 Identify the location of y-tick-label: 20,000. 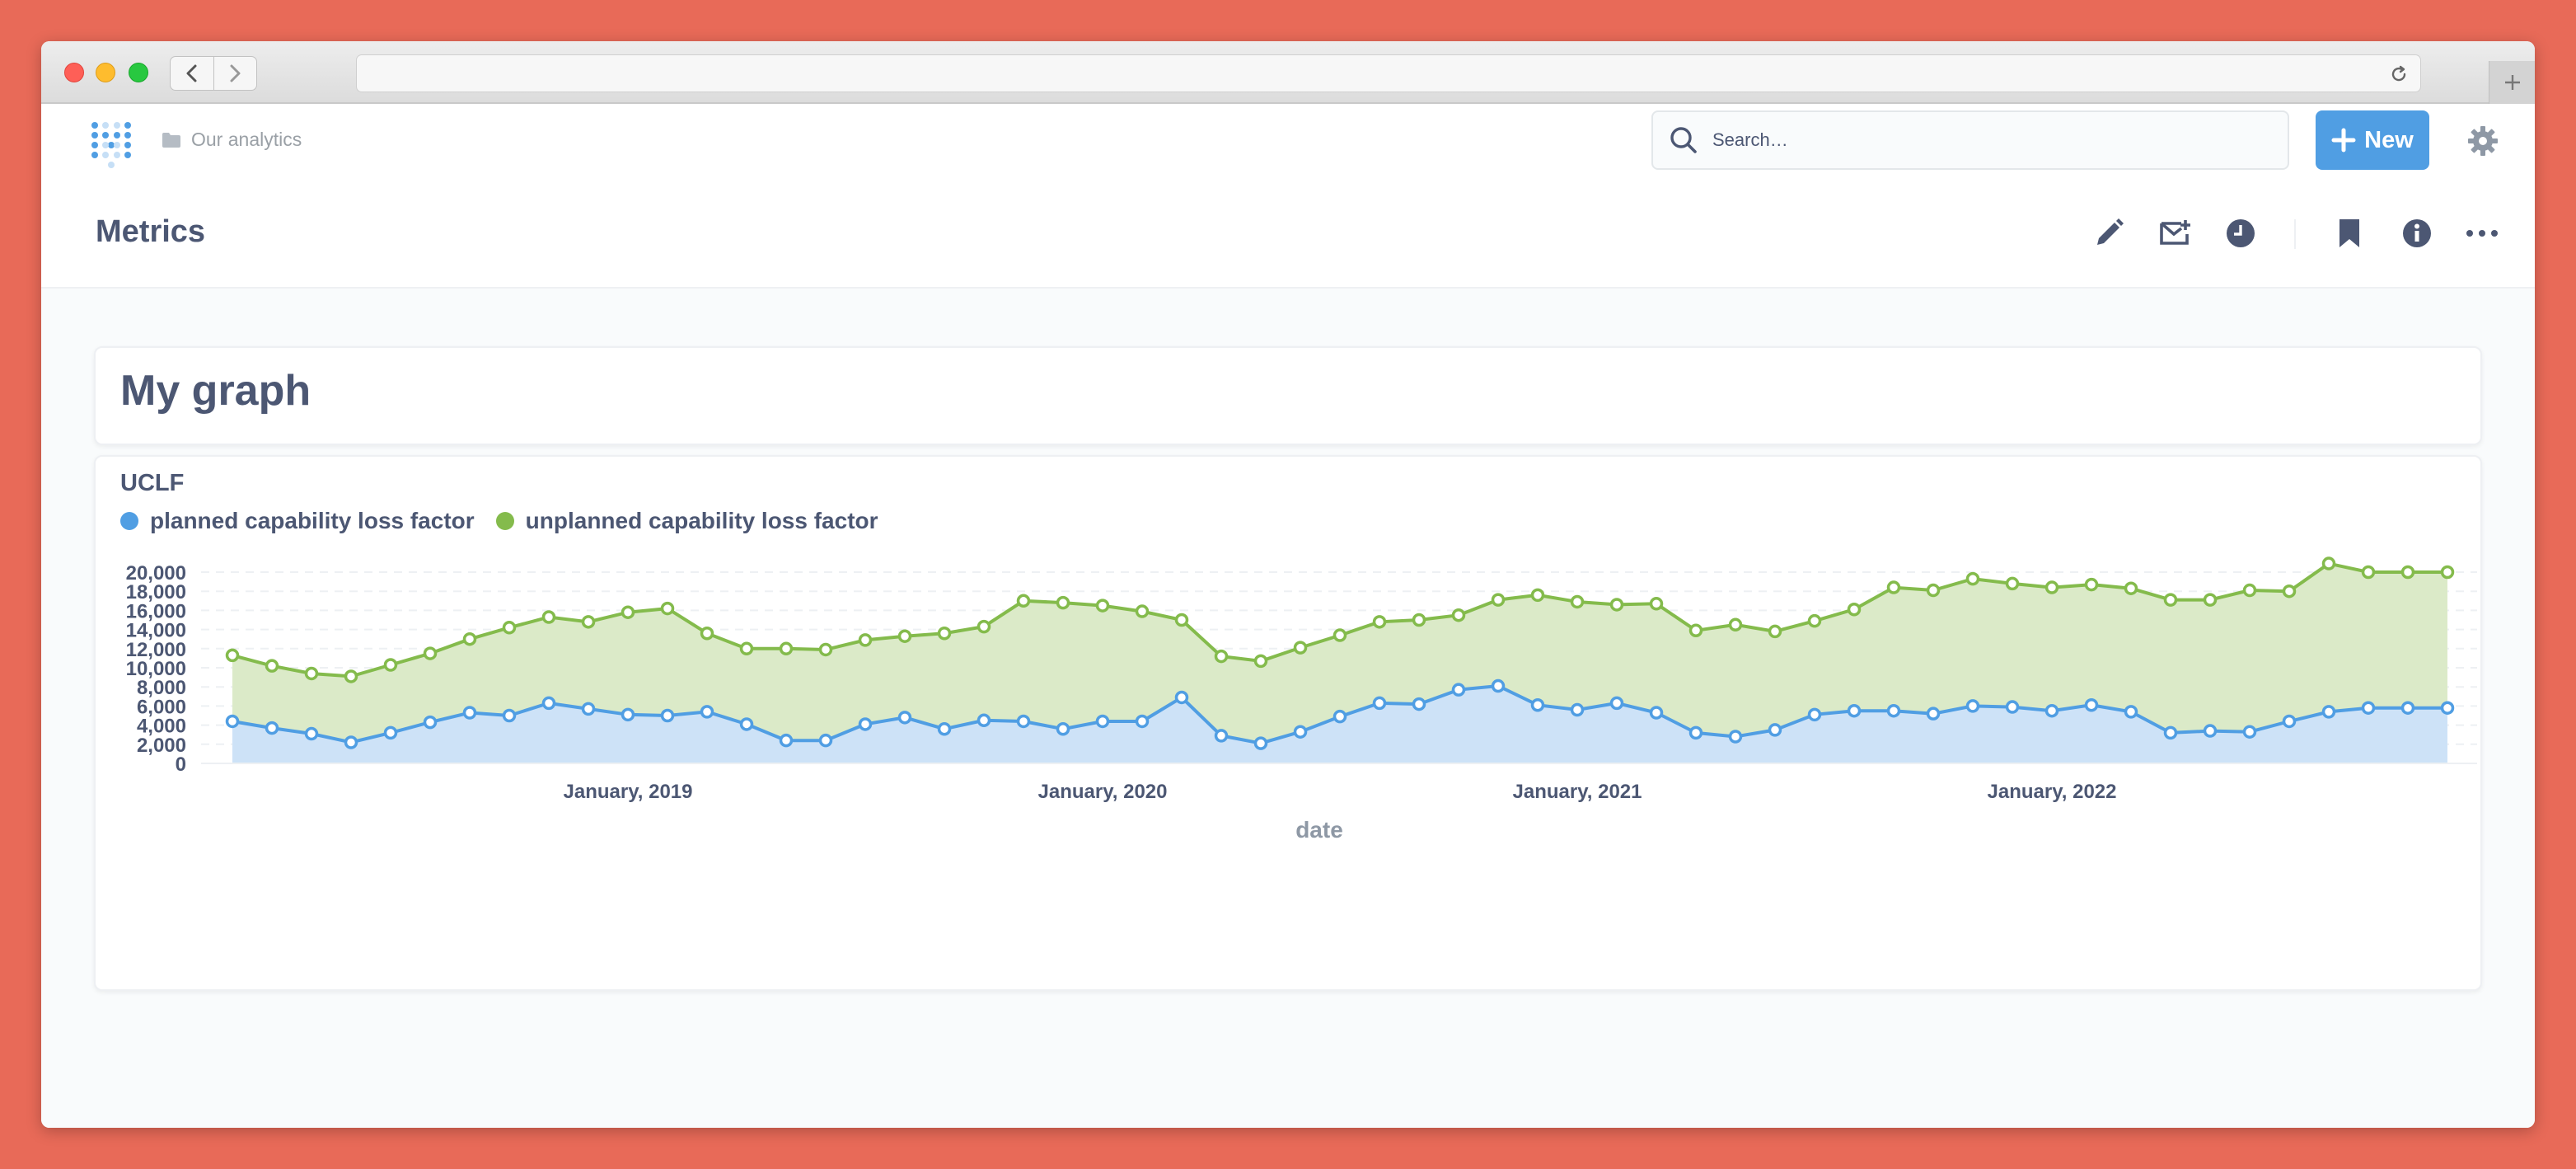
(156, 573).